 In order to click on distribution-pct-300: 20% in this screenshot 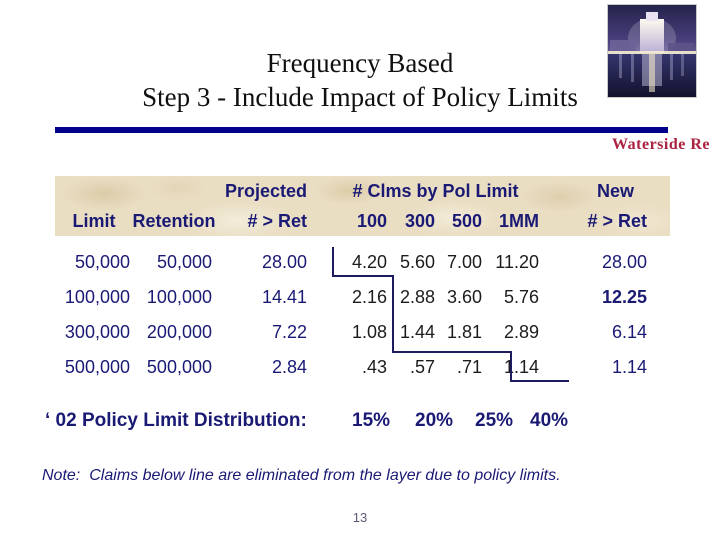, I will do `click(434, 420)`.